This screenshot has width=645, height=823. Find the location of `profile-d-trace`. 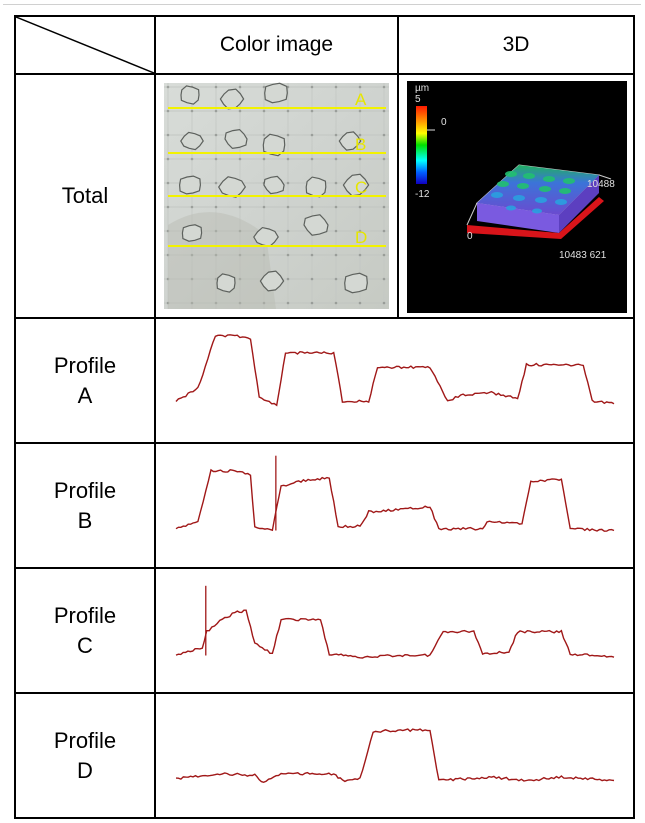

profile-d-trace is located at coordinates (395, 756).